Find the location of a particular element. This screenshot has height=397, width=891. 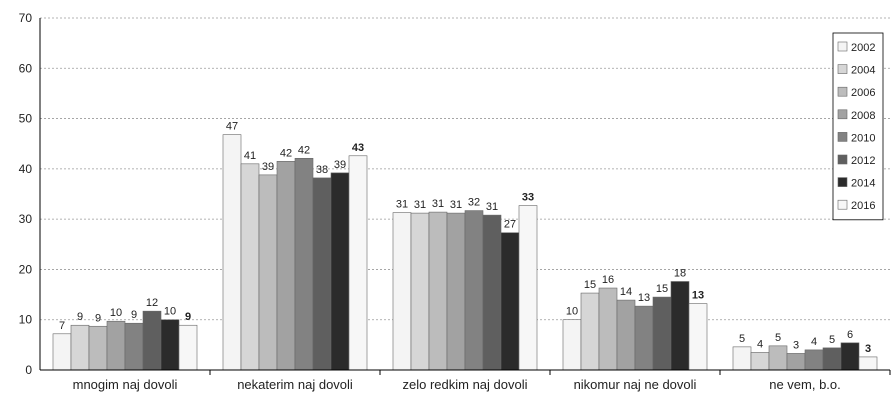

y-axis: 0 10 20 30 40 50 60 70 is located at coordinates (30, 194).